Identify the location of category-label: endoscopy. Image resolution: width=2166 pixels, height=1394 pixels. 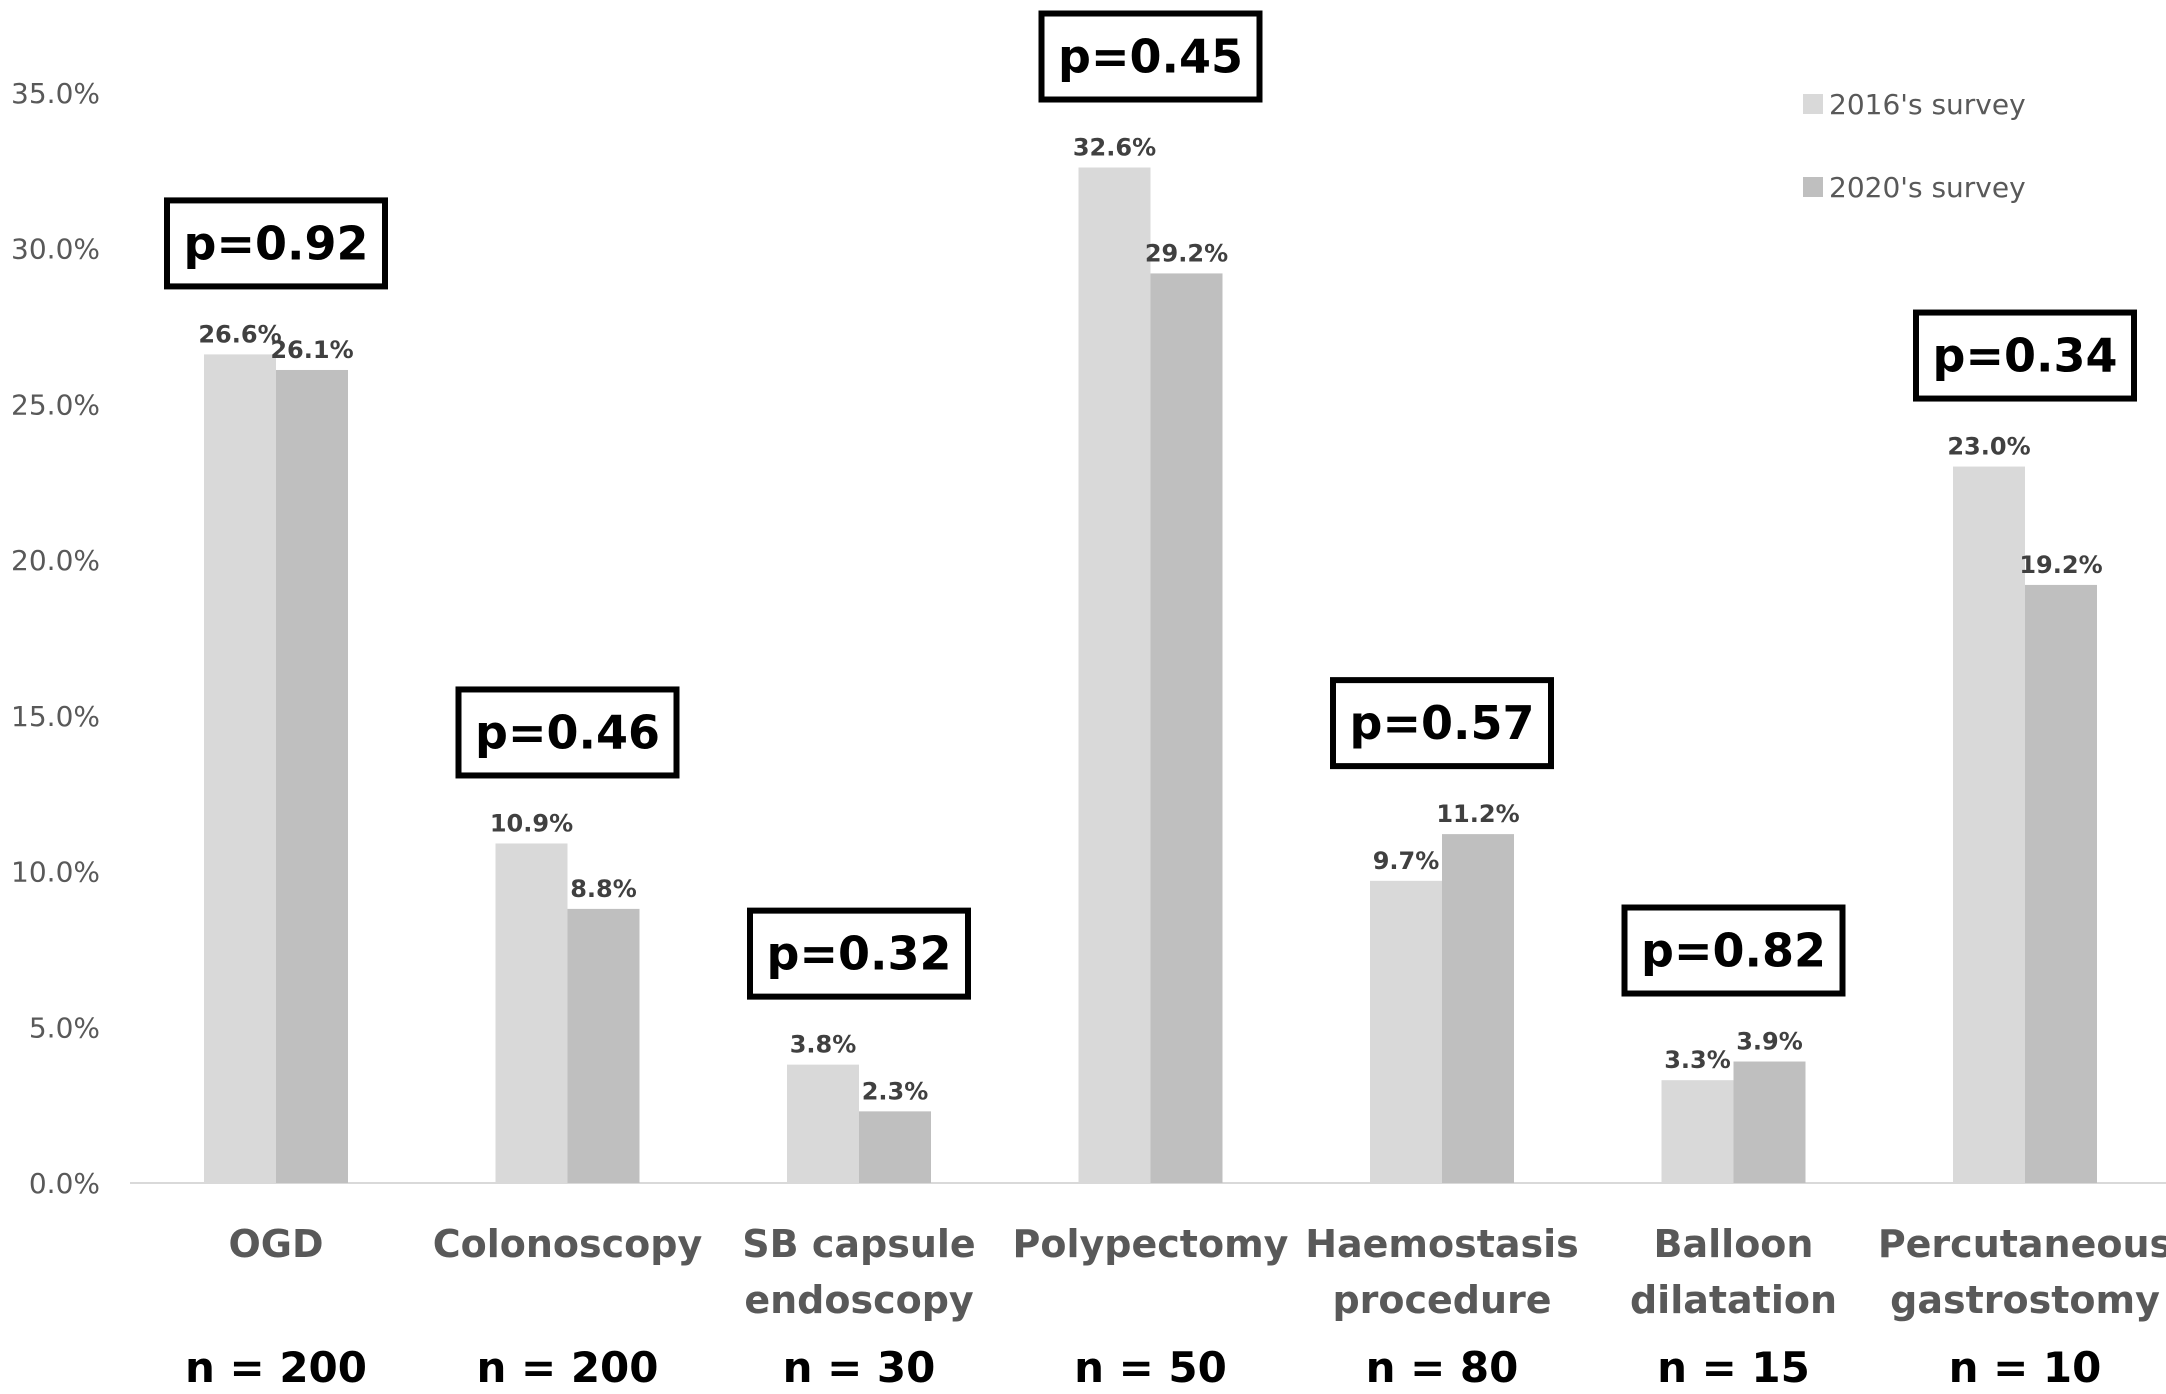
(859, 1300).